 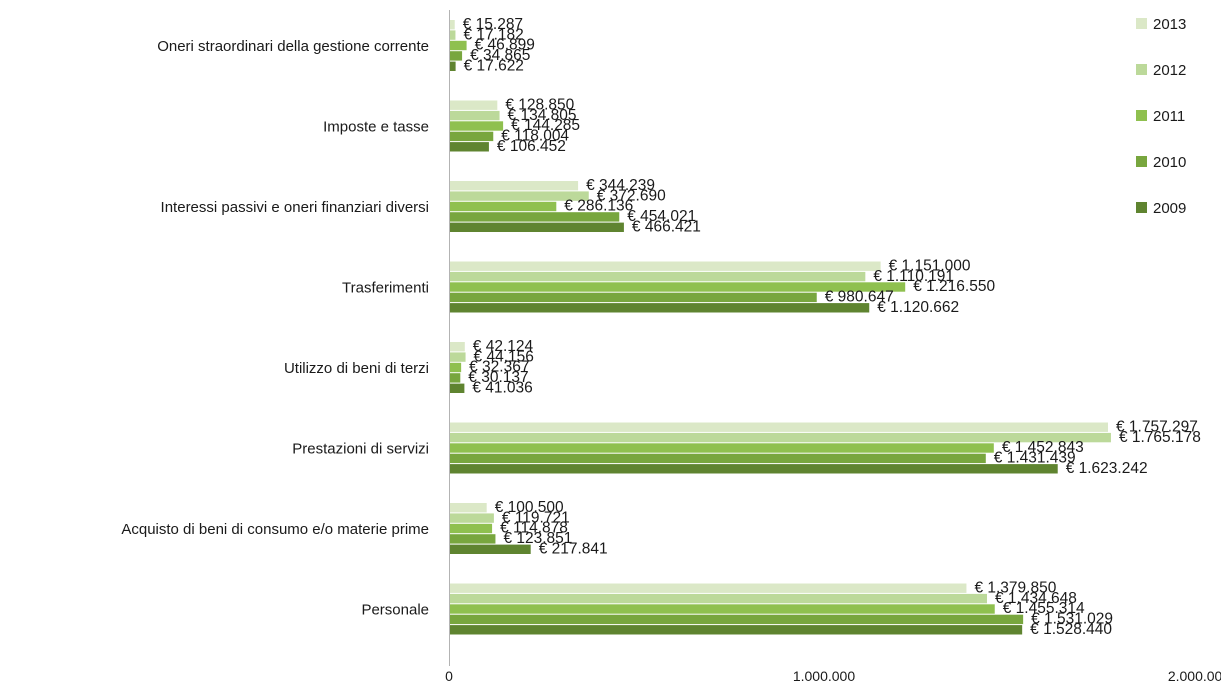 What do you see at coordinates (1157, 426) in the screenshot?
I see `data-label: € 1.757.297` at bounding box center [1157, 426].